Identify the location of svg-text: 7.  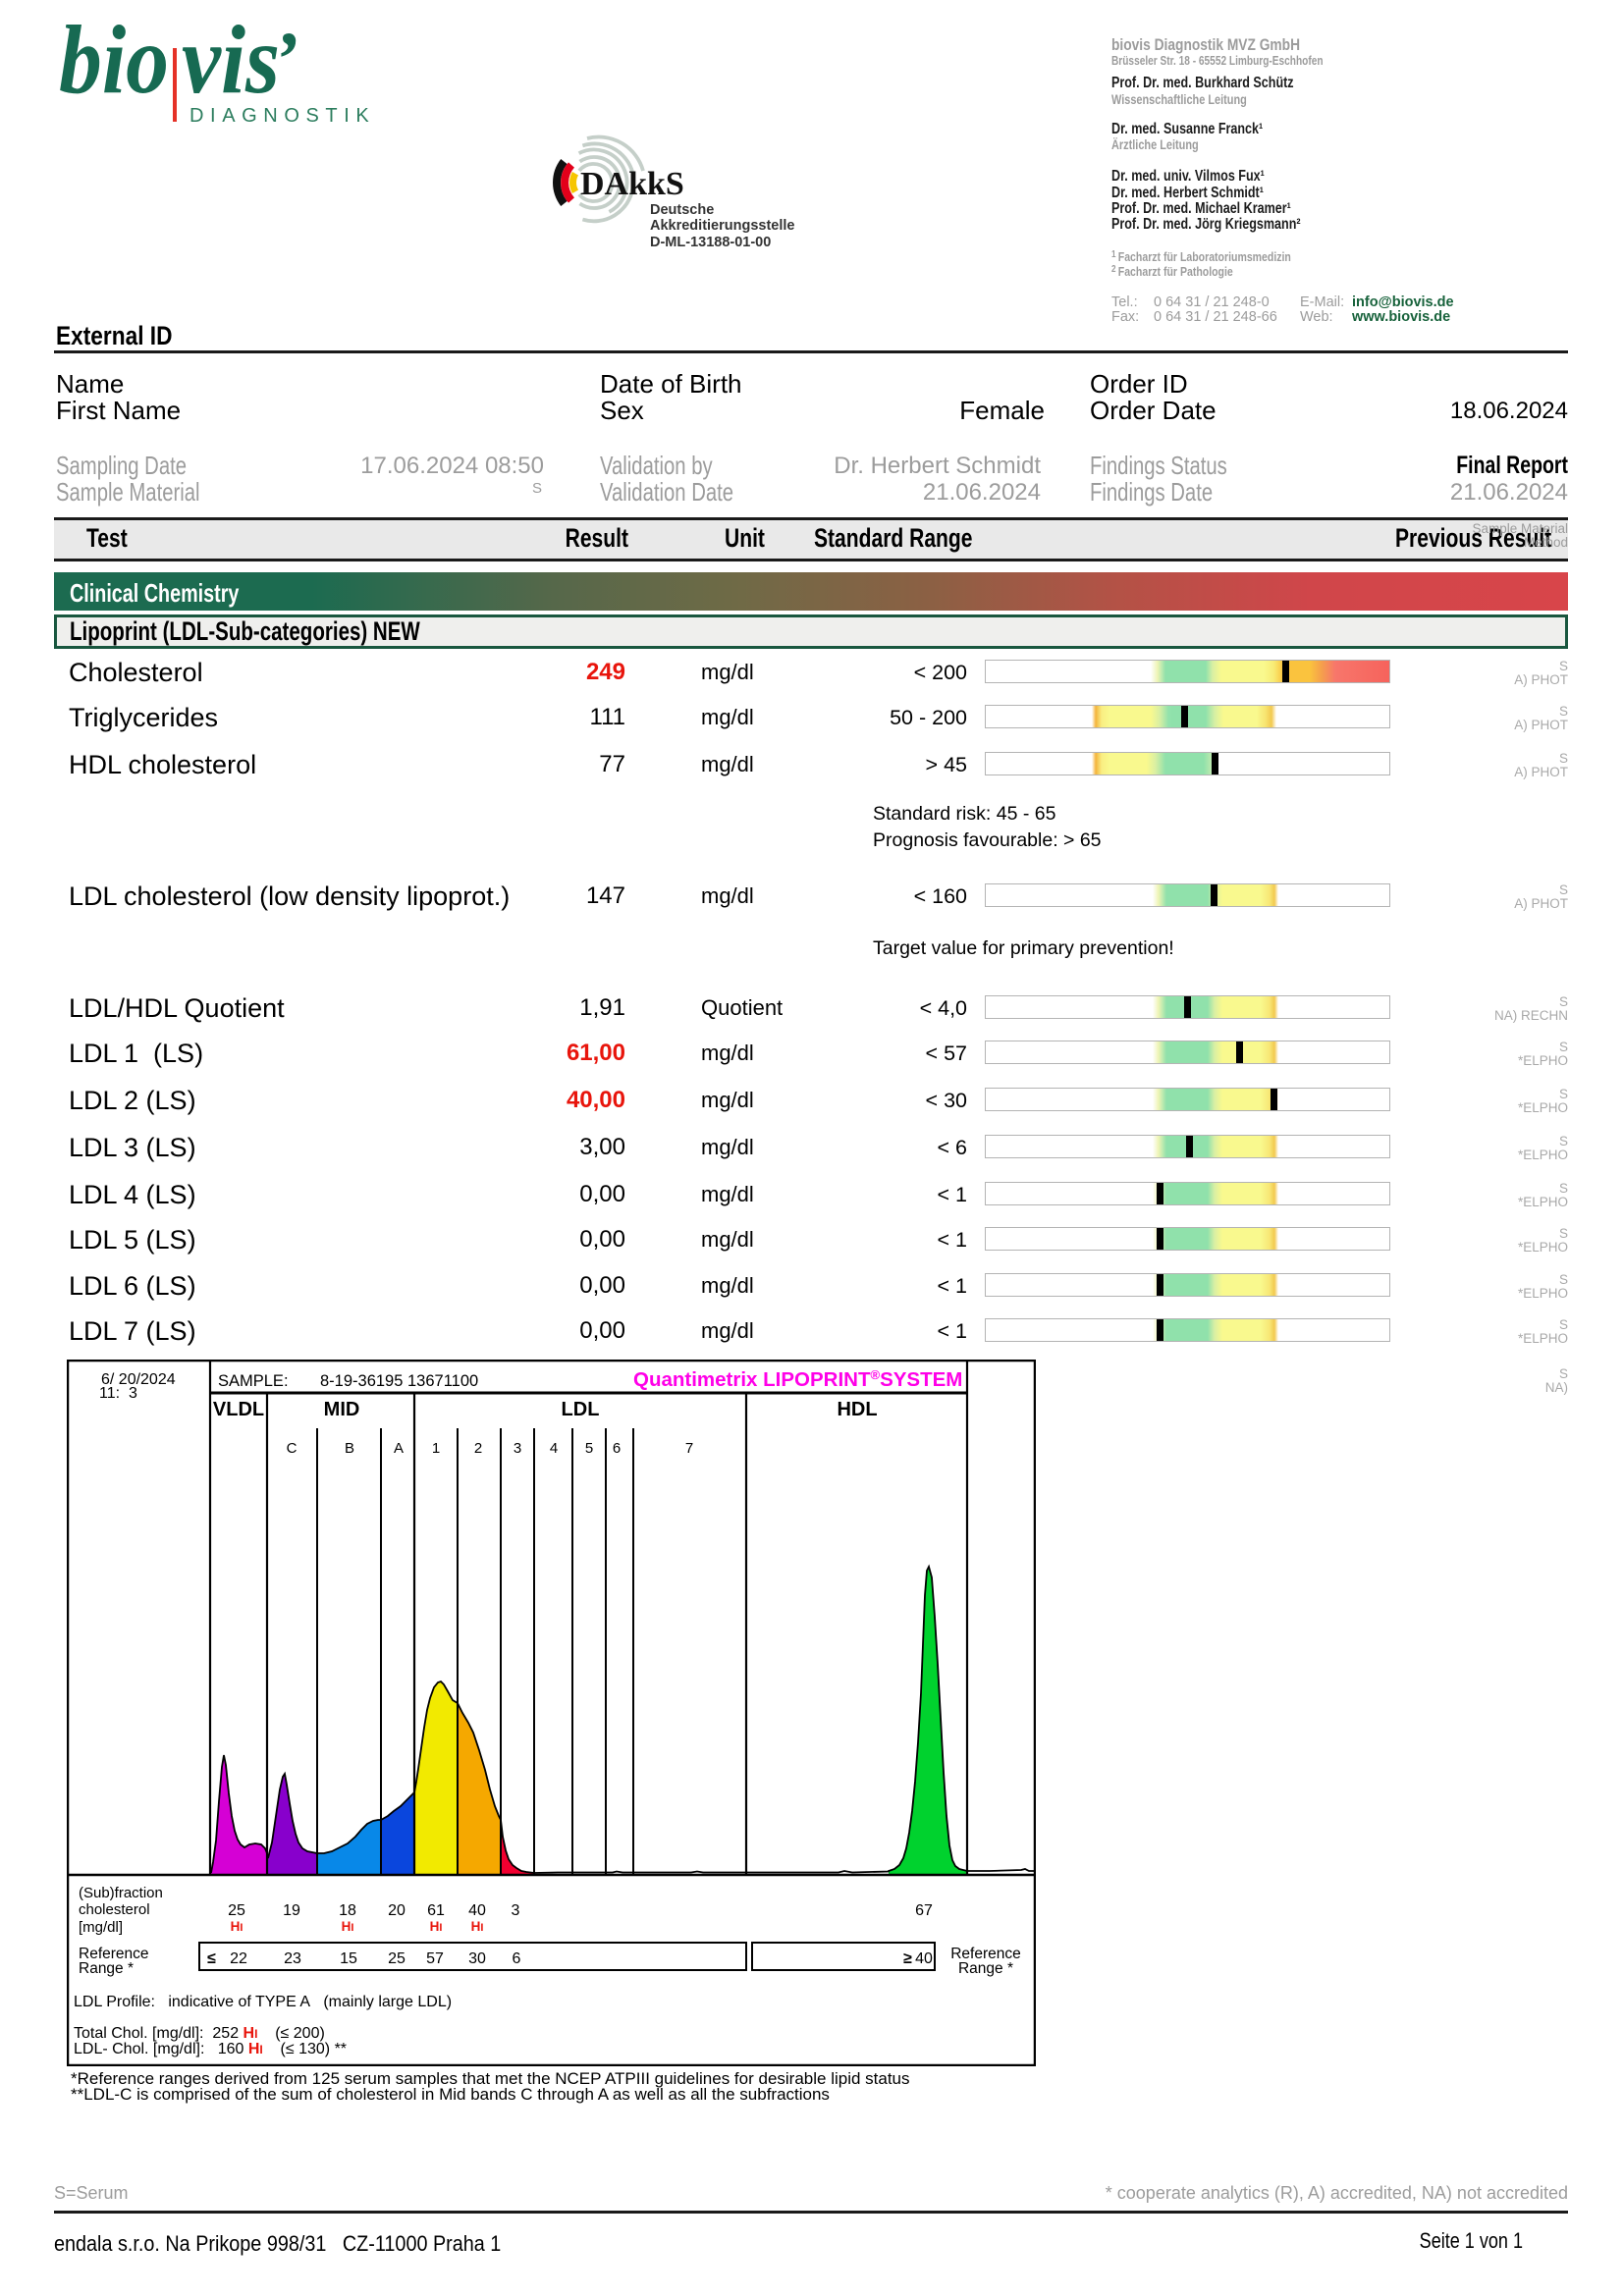
(689, 1448).